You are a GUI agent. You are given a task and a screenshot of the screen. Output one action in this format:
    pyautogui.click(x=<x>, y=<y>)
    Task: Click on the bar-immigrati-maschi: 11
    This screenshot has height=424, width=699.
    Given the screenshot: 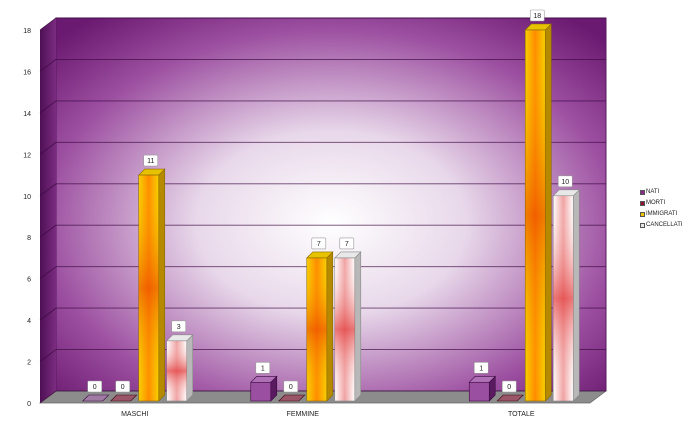 What is the action you would take?
    pyautogui.click(x=151, y=278)
    